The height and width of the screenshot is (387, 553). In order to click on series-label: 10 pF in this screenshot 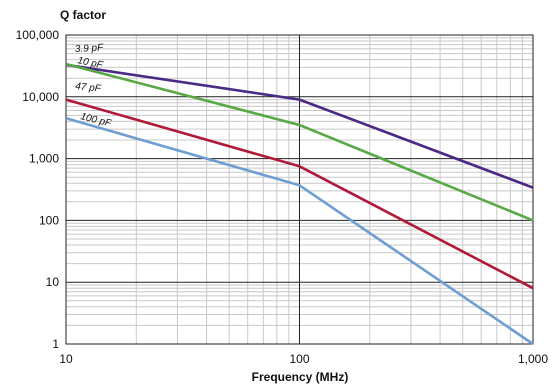, I will do `click(90, 63)`.